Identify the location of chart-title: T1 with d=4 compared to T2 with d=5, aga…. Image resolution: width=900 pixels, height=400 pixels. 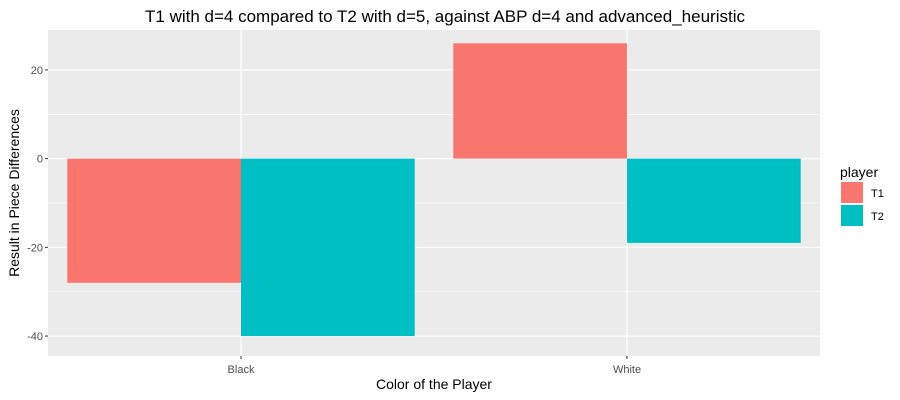
(445, 16).